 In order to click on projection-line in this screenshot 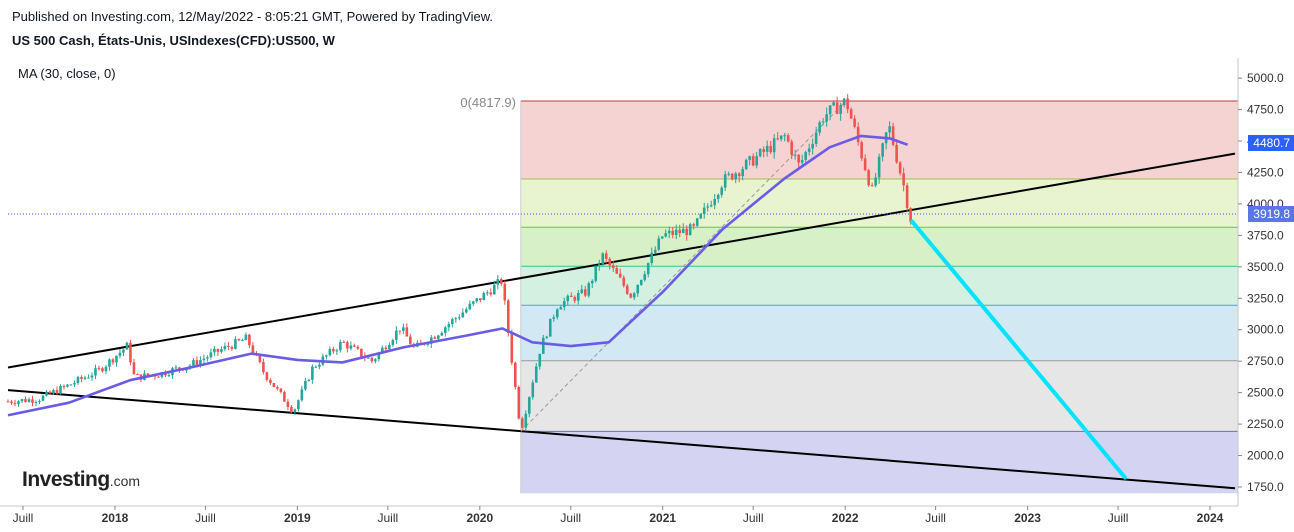, I will do `click(1019, 349)`.